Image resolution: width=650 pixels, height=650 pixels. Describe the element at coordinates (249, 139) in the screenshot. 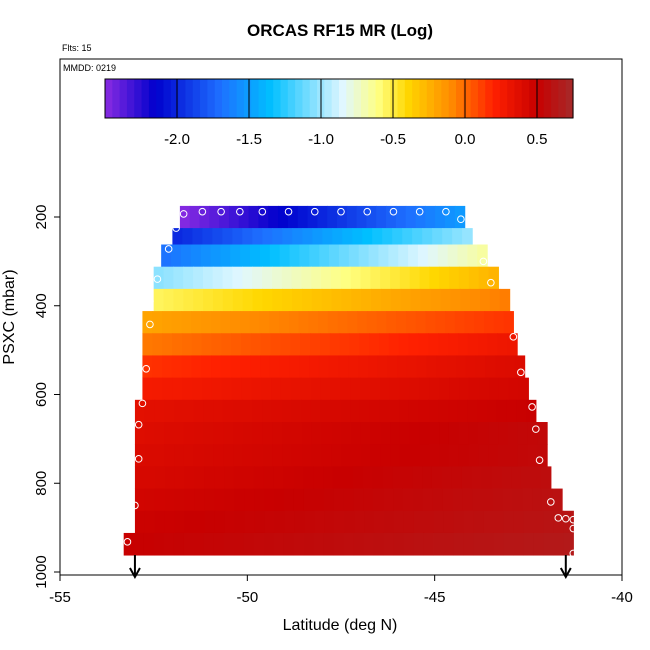

I see `colorbar-tick-label: -1.5` at that location.